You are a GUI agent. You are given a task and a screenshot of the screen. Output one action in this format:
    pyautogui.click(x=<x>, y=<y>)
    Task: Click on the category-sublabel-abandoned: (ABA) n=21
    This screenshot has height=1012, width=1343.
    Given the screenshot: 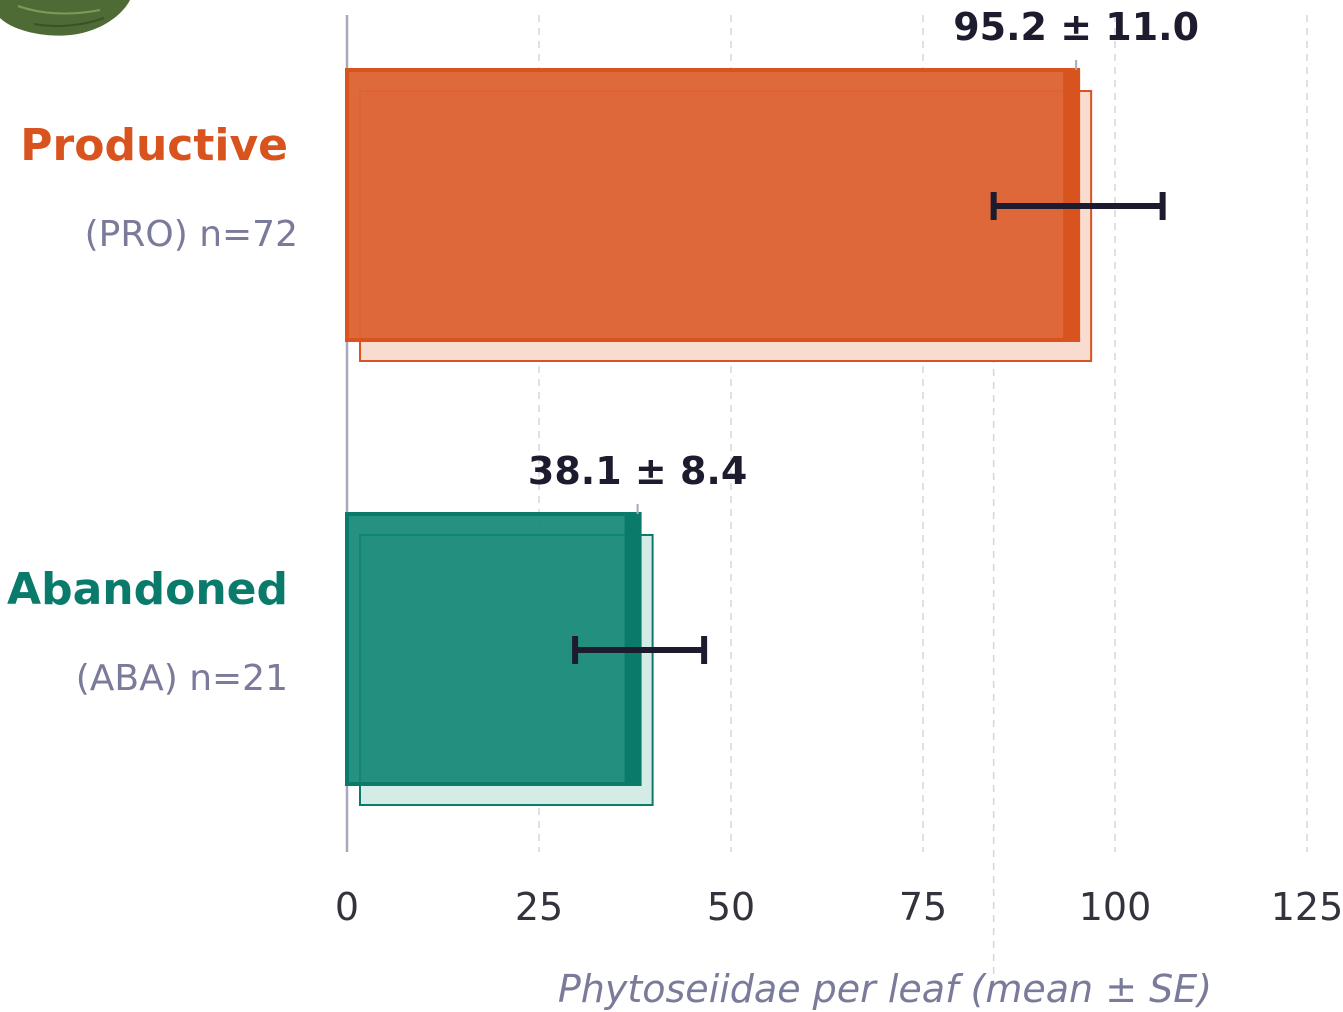 What is the action you would take?
    pyautogui.click(x=182, y=678)
    